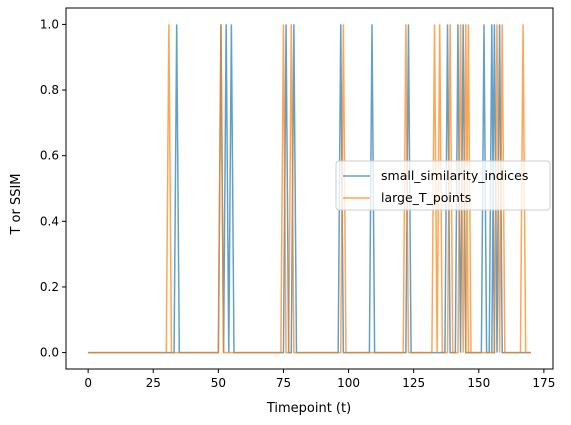  What do you see at coordinates (454, 175) in the screenshot?
I see `legend-label-small-similarity-indices: small_similarity_indices` at bounding box center [454, 175].